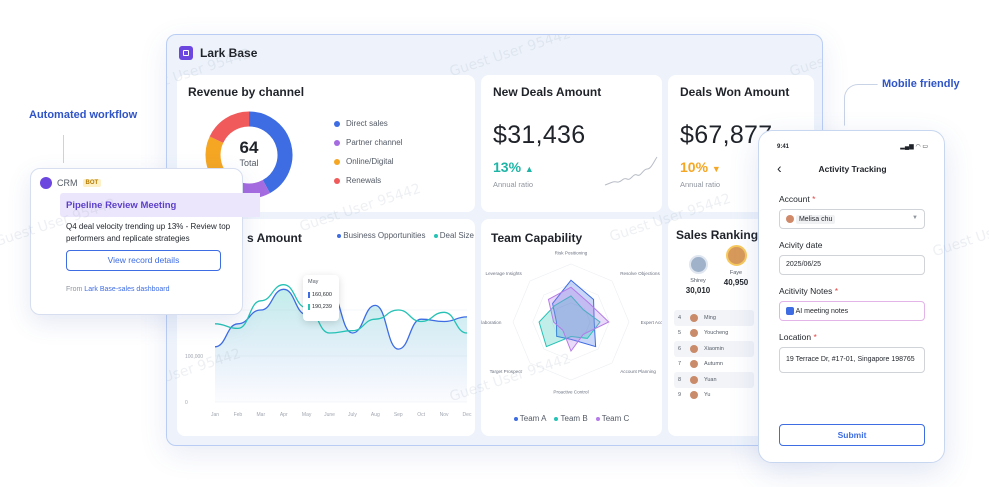 Image resolution: width=989 pixels, height=487 pixels. What do you see at coordinates (852, 169) in the screenshot?
I see `phone-title: Activity Tracking` at bounding box center [852, 169].